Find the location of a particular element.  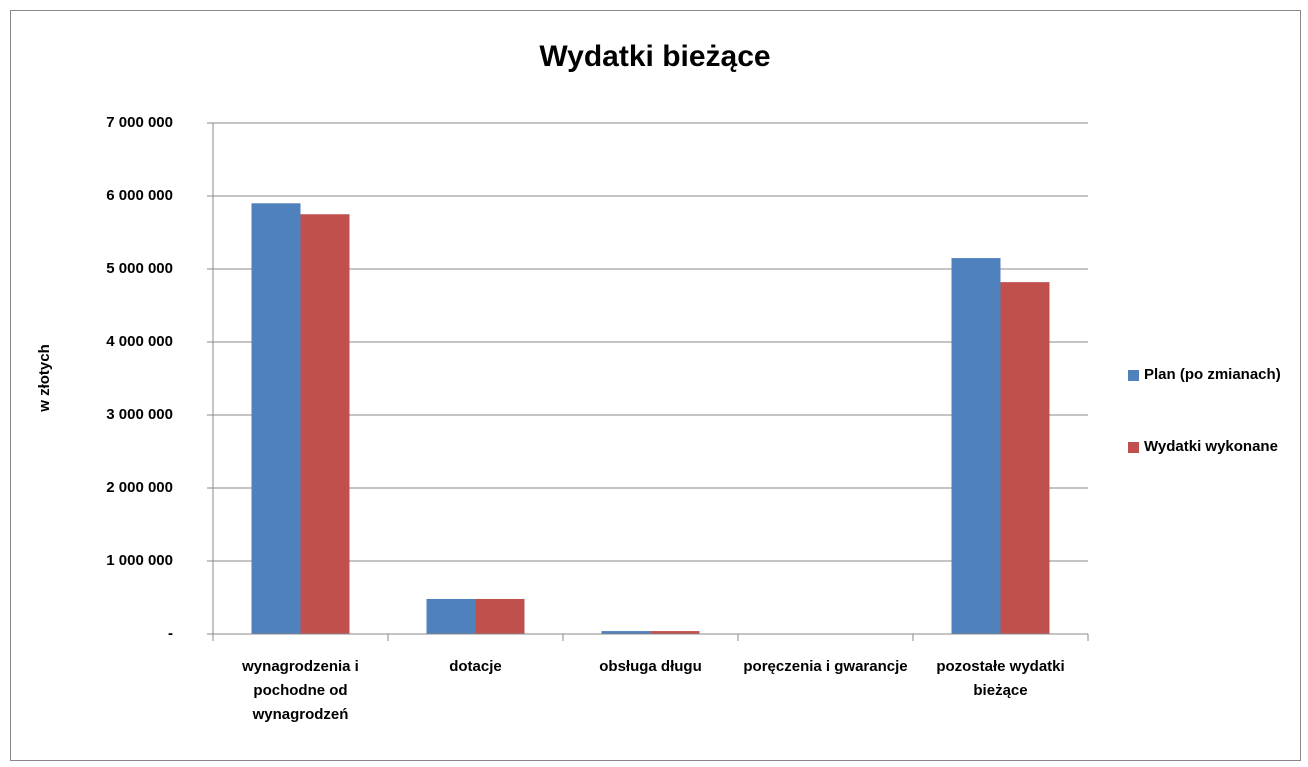

legend-label-box: Wydatki wykonane is located at coordinates (1211, 446).